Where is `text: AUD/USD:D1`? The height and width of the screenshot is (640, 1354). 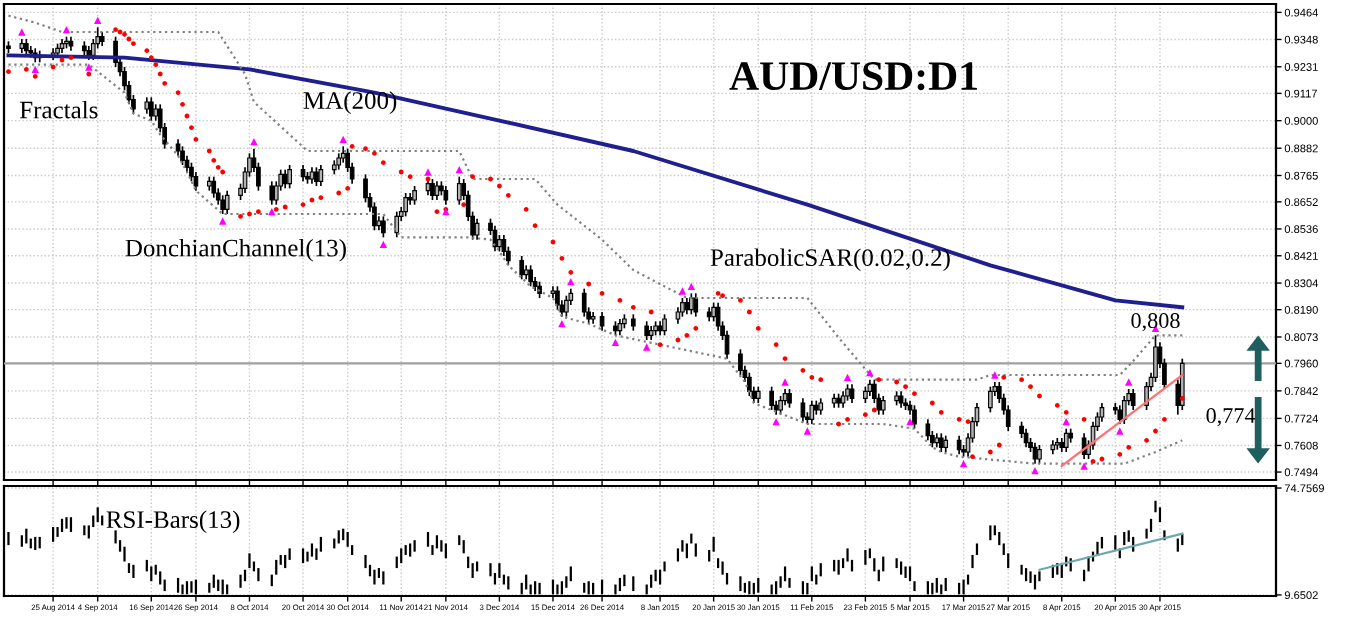
text: AUD/USD:D1 is located at coordinates (853, 76).